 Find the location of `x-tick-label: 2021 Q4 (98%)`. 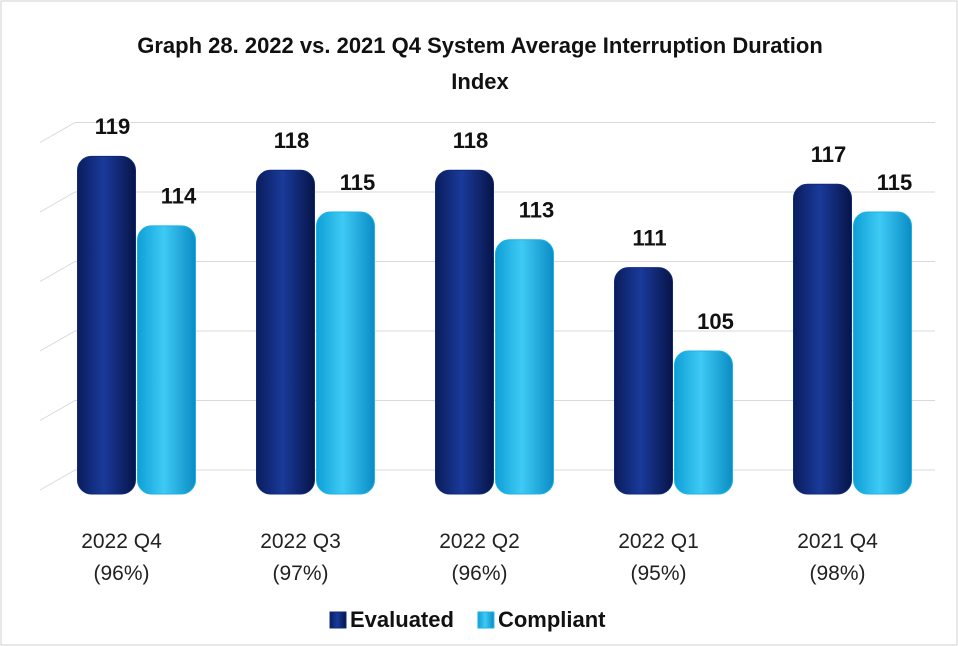

x-tick-label: 2021 Q4 (98%) is located at coordinates (837, 557).